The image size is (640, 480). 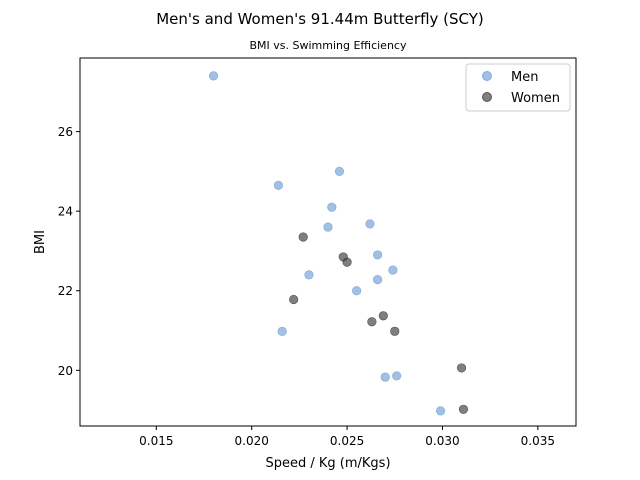 I want to click on x-tick-label: 0.030, so click(x=442, y=441).